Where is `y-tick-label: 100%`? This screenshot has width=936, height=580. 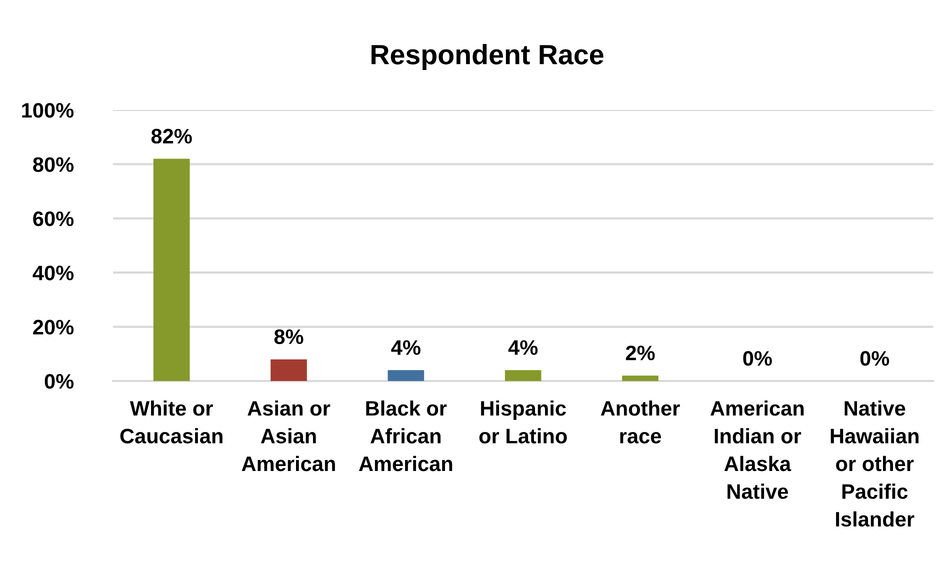 y-tick-label: 100% is located at coordinates (48, 110).